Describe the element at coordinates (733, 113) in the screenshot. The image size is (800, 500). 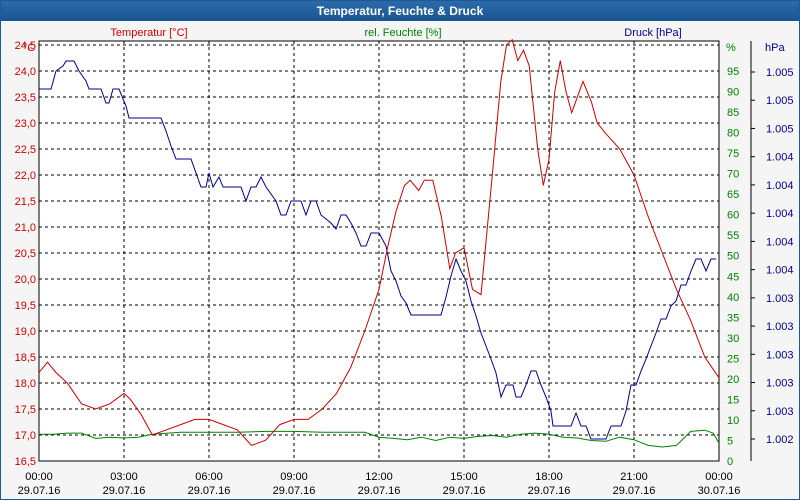
I see `humidity-tick-label: 85` at that location.